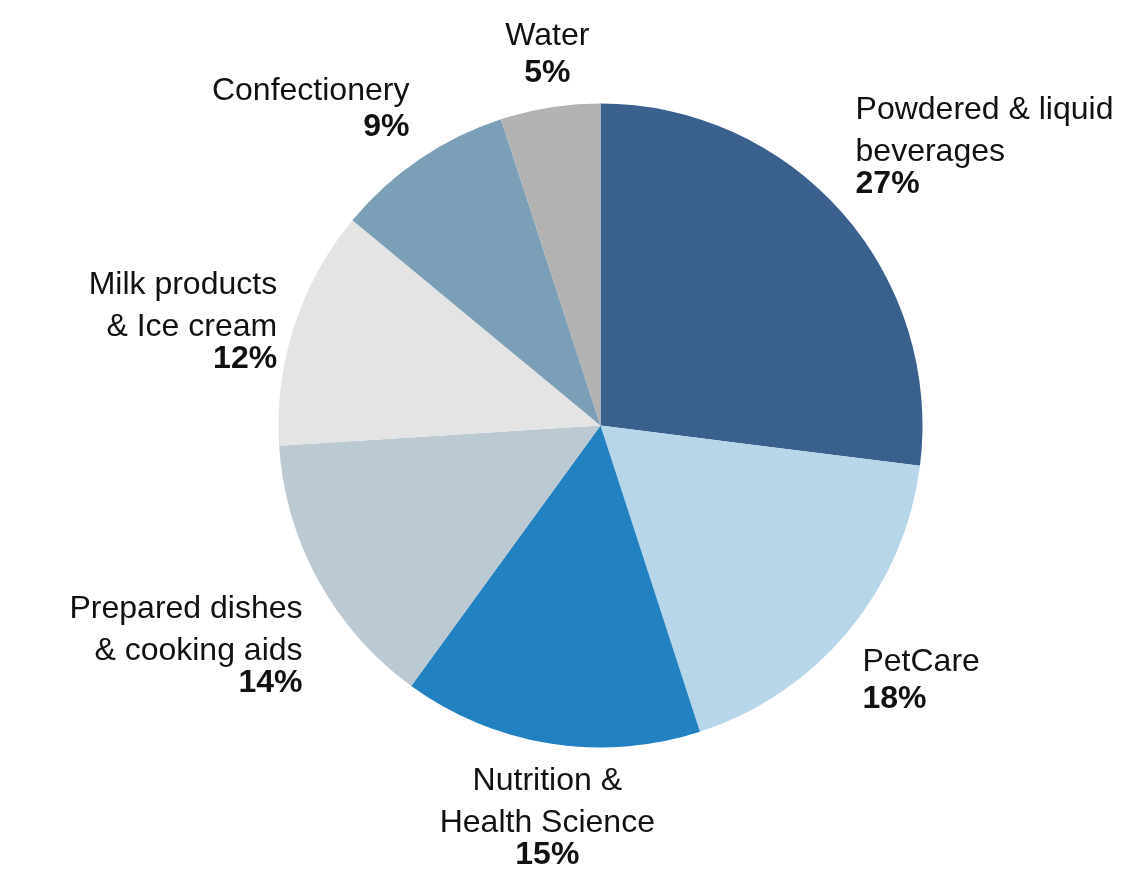 This screenshot has height=887, width=1137. What do you see at coordinates (894, 697) in the screenshot?
I see `data-label: 18%` at bounding box center [894, 697].